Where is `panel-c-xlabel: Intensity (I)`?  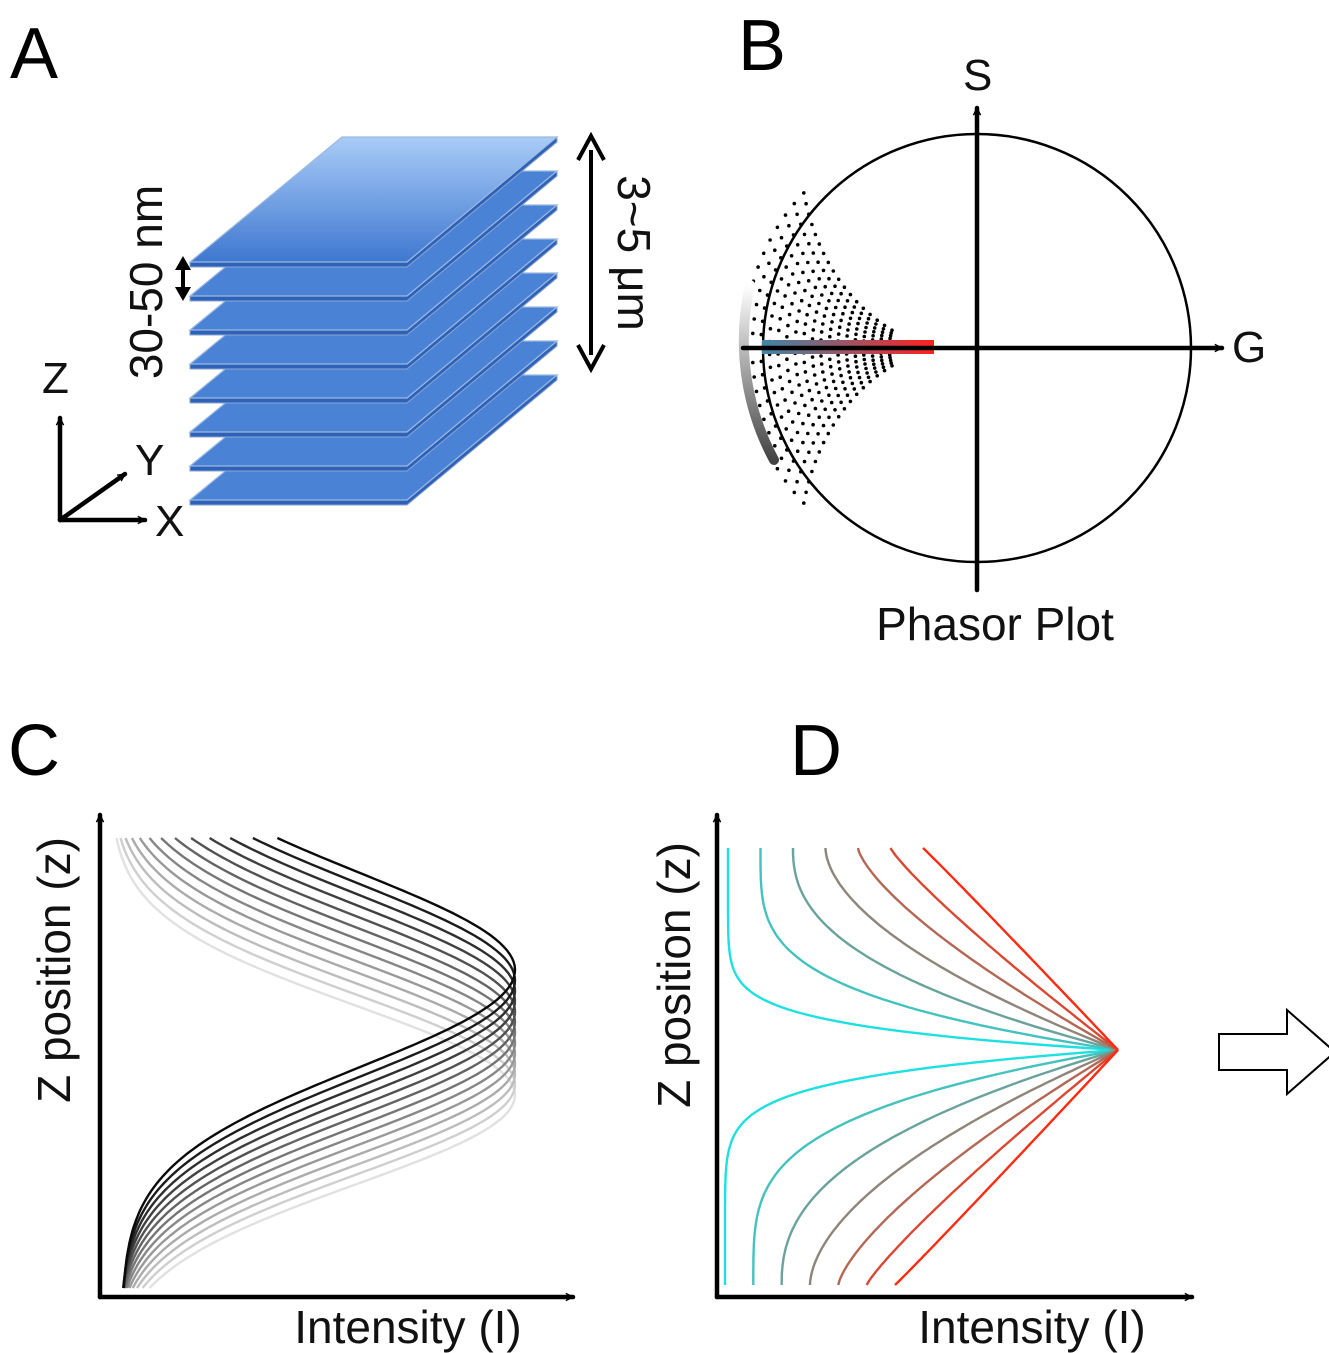
panel-c-xlabel: Intensity (I) is located at coordinates (408, 1327).